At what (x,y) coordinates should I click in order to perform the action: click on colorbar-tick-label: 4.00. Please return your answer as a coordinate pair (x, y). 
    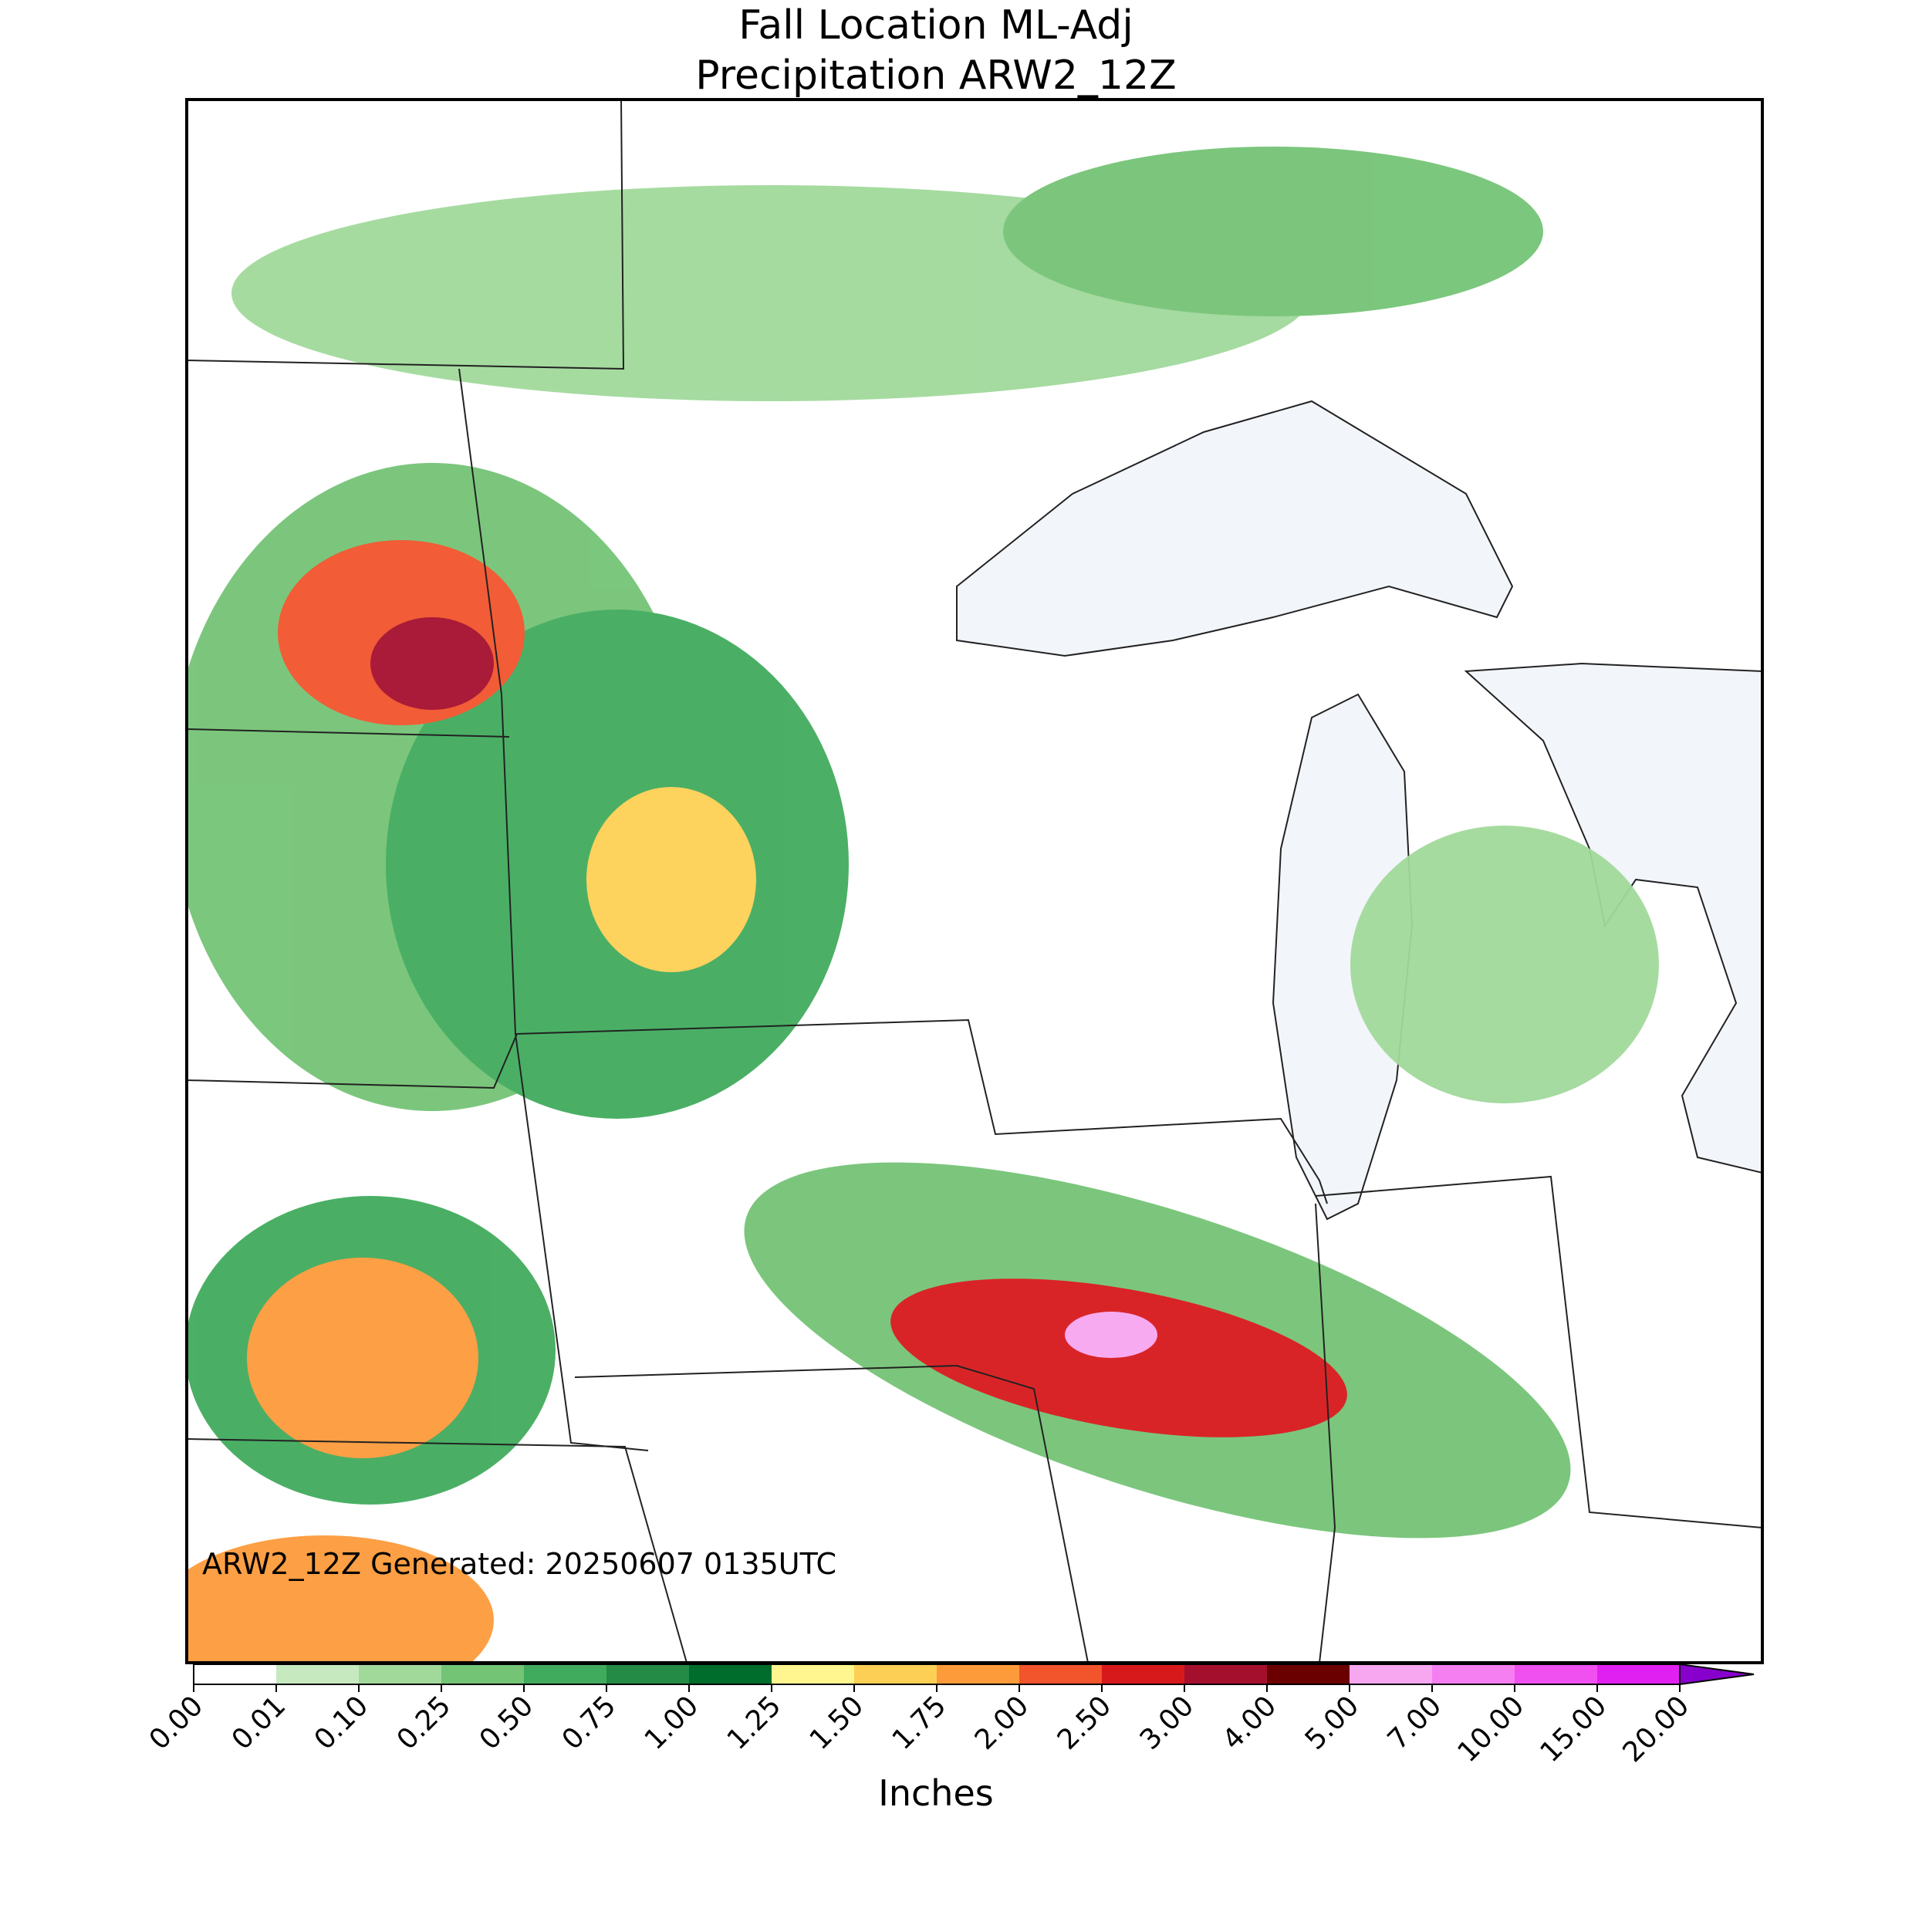
    Looking at the image, I should click on (1250, 1723).